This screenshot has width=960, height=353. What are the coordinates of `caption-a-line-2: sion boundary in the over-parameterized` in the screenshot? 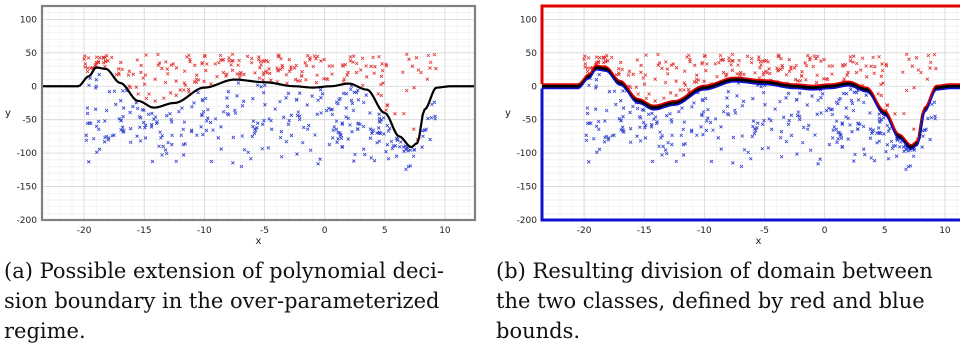 It's located at (222, 301).